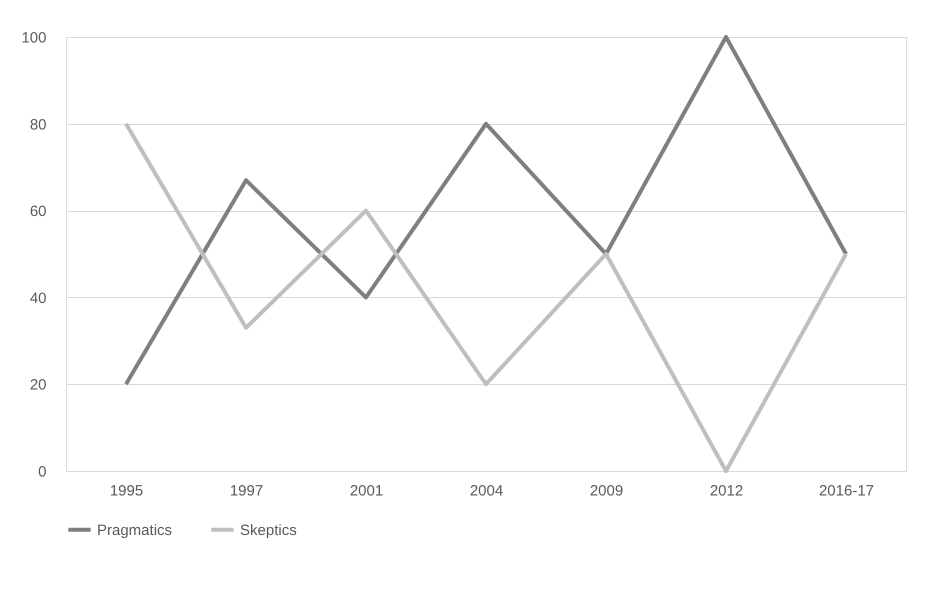 This screenshot has height=590, width=952. I want to click on y-tick-label: 60, so click(38, 211).